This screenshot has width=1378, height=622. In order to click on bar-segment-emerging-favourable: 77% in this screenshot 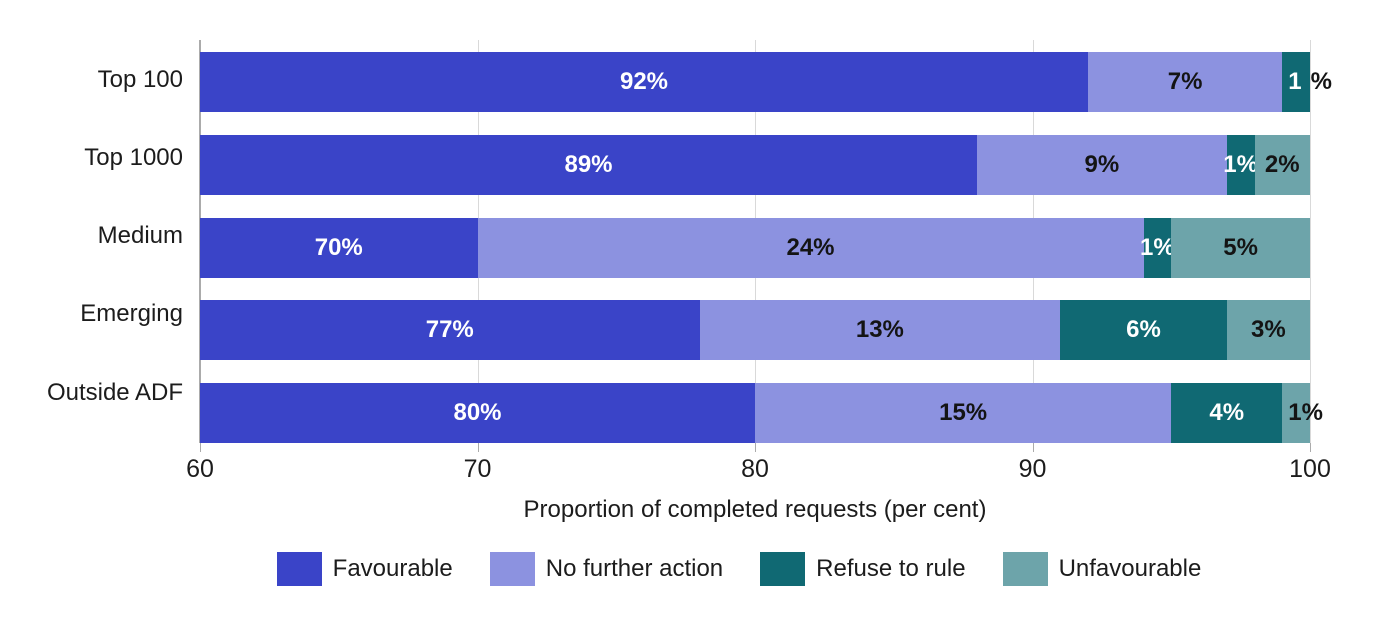, I will do `click(450, 330)`.